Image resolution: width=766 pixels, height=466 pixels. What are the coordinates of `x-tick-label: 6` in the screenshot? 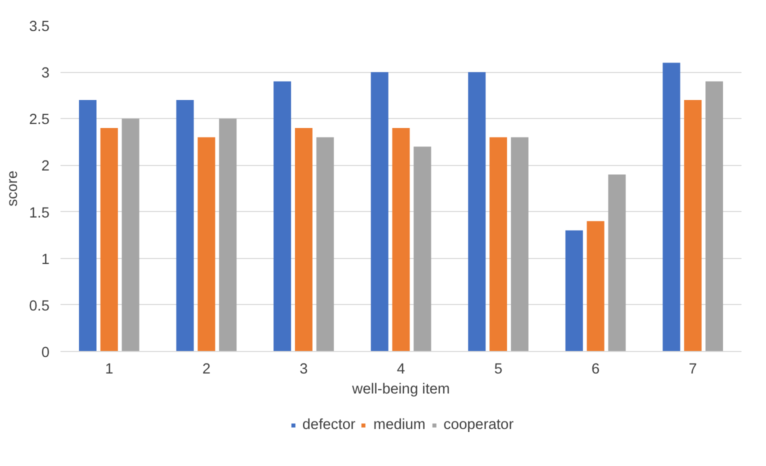 It's located at (595, 370).